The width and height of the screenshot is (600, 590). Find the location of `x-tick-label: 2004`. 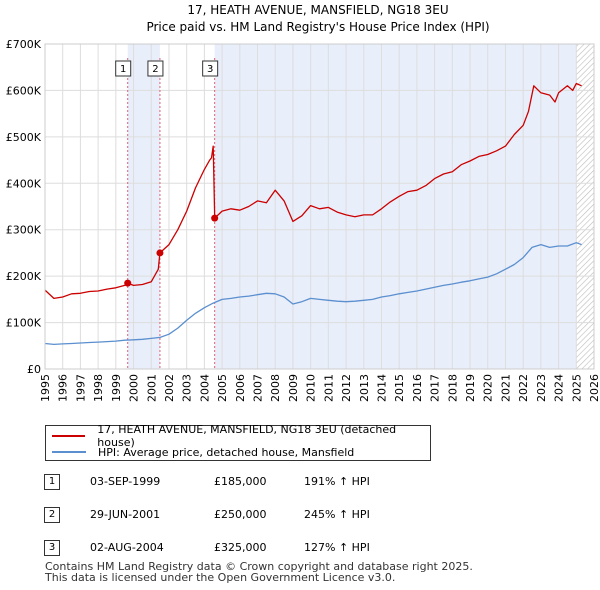

x-tick-label: 2004 is located at coordinates (204, 388).